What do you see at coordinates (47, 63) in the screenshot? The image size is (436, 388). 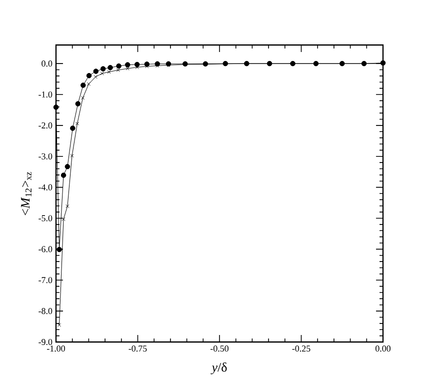 I see `y-tick-label: 0.0` at bounding box center [47, 63].